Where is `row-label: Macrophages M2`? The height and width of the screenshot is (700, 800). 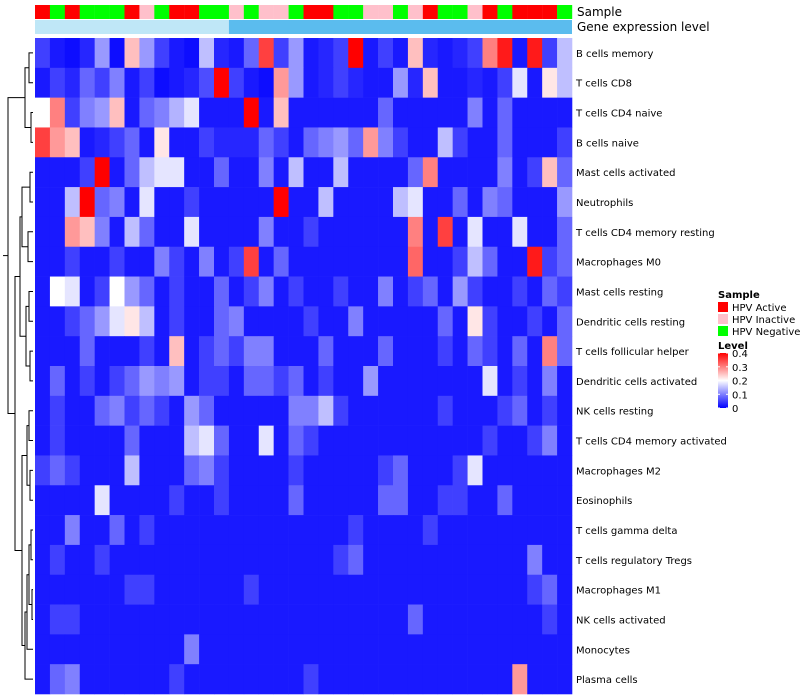
row-label: Macrophages M2 is located at coordinates (618, 471).